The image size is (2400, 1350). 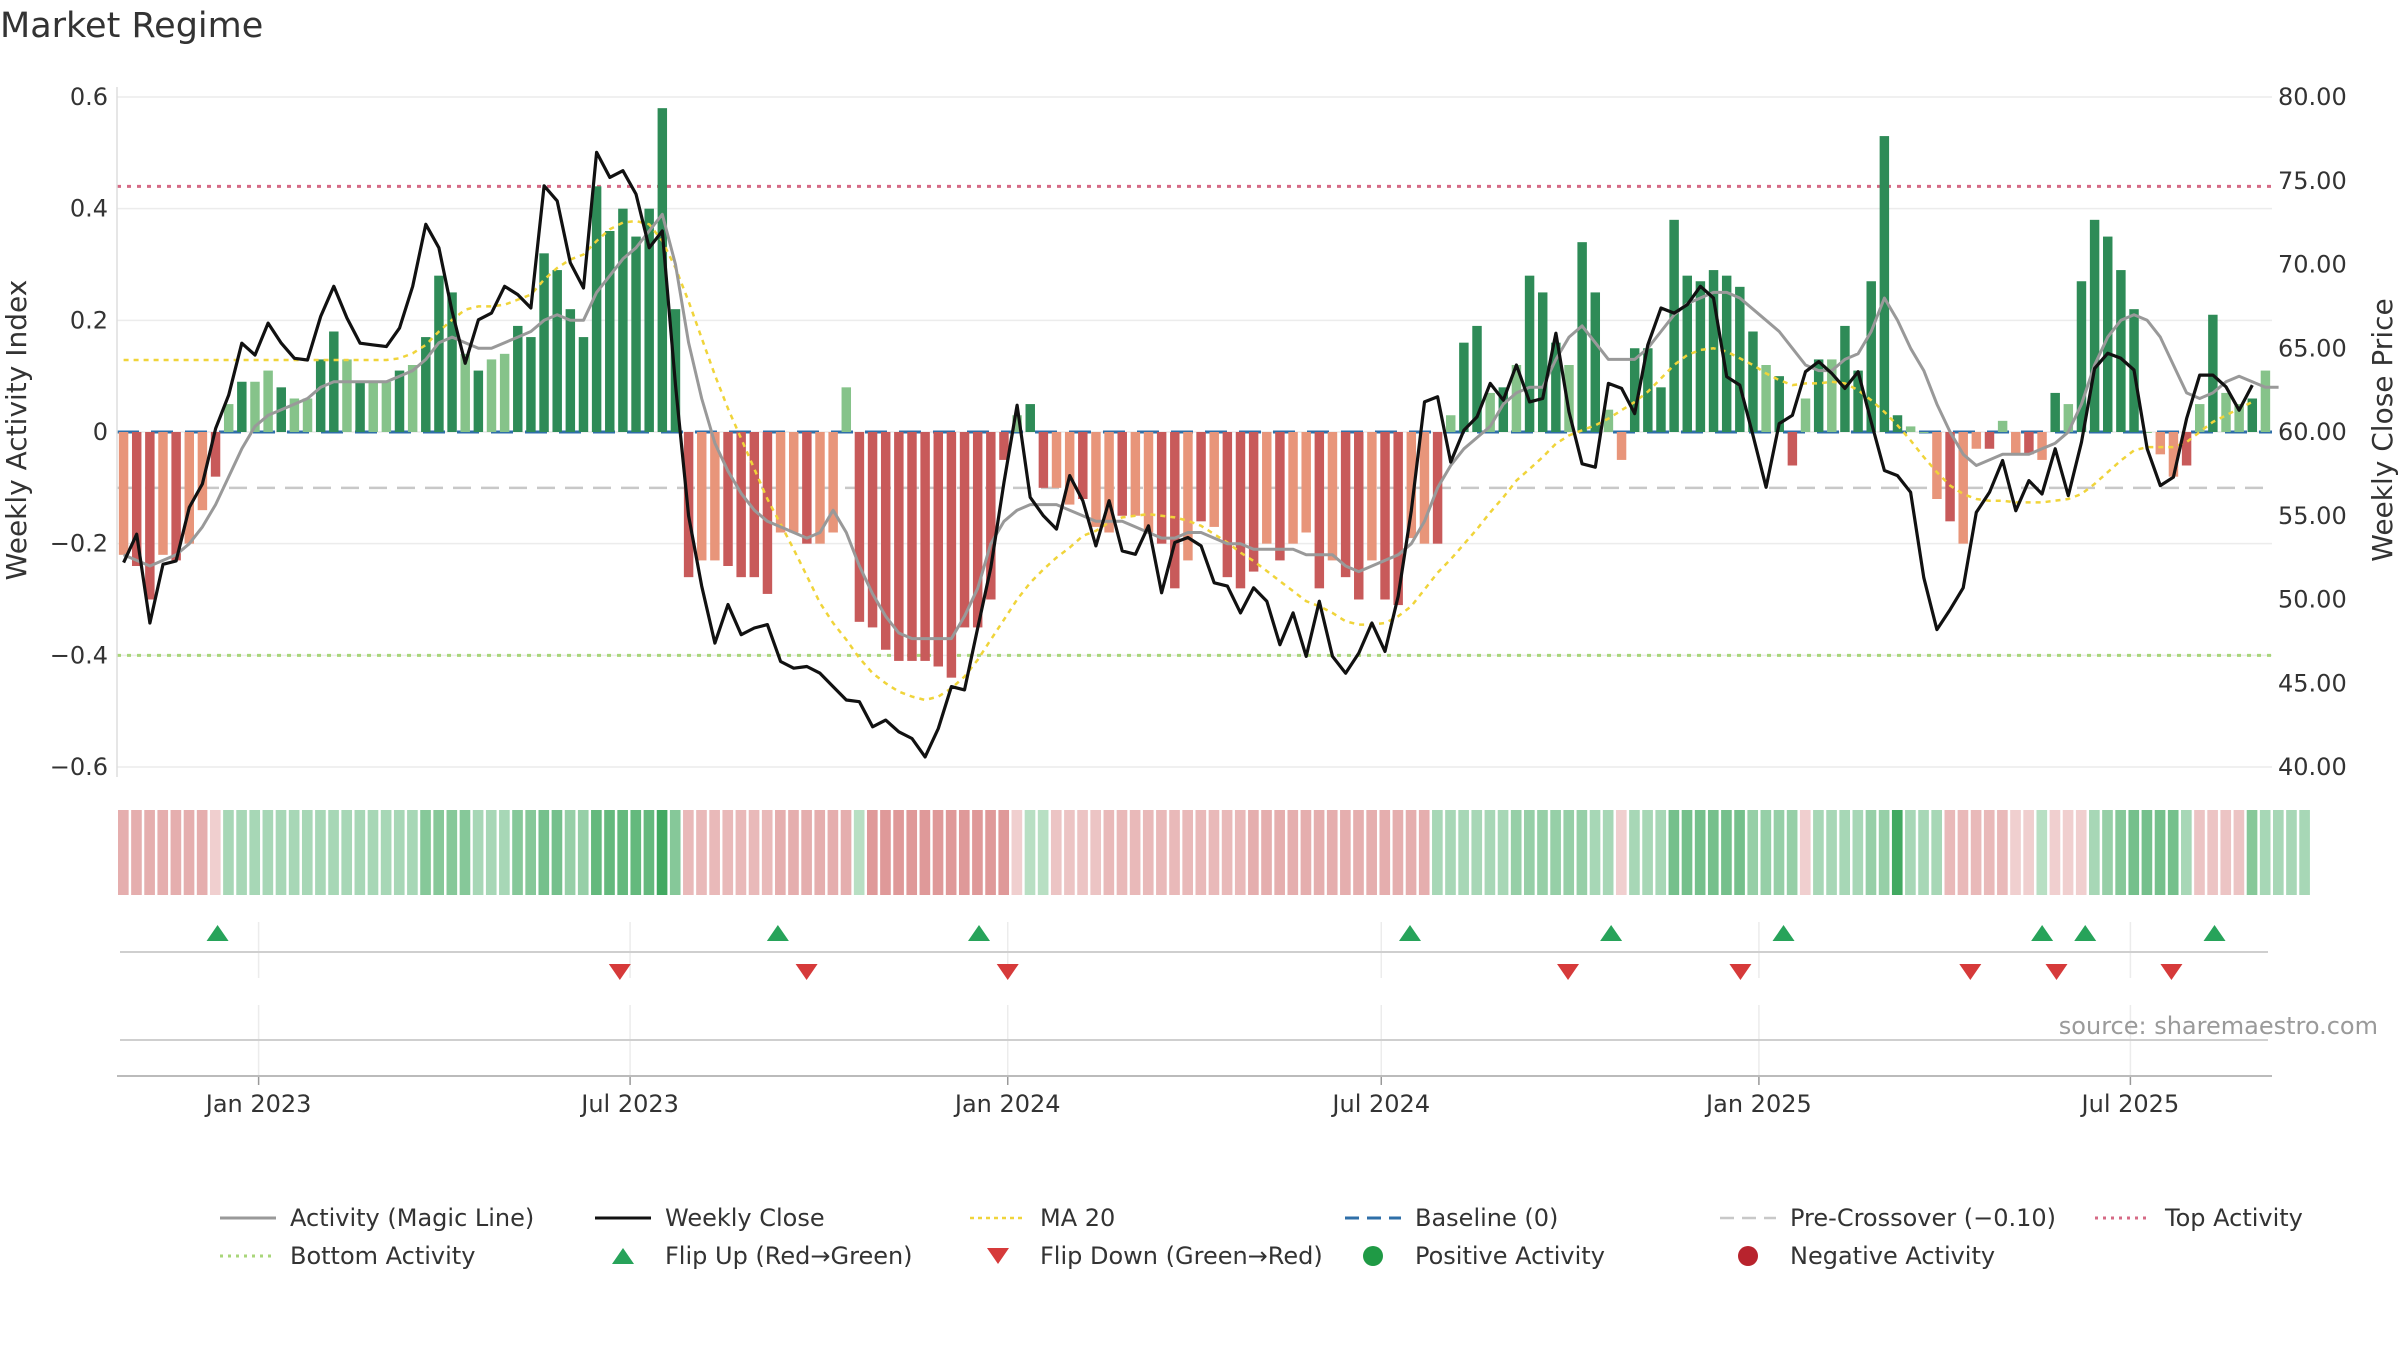 What do you see at coordinates (346, 1256) in the screenshot?
I see `legend-item-bottom-activity: Bottom Activity` at bounding box center [346, 1256].